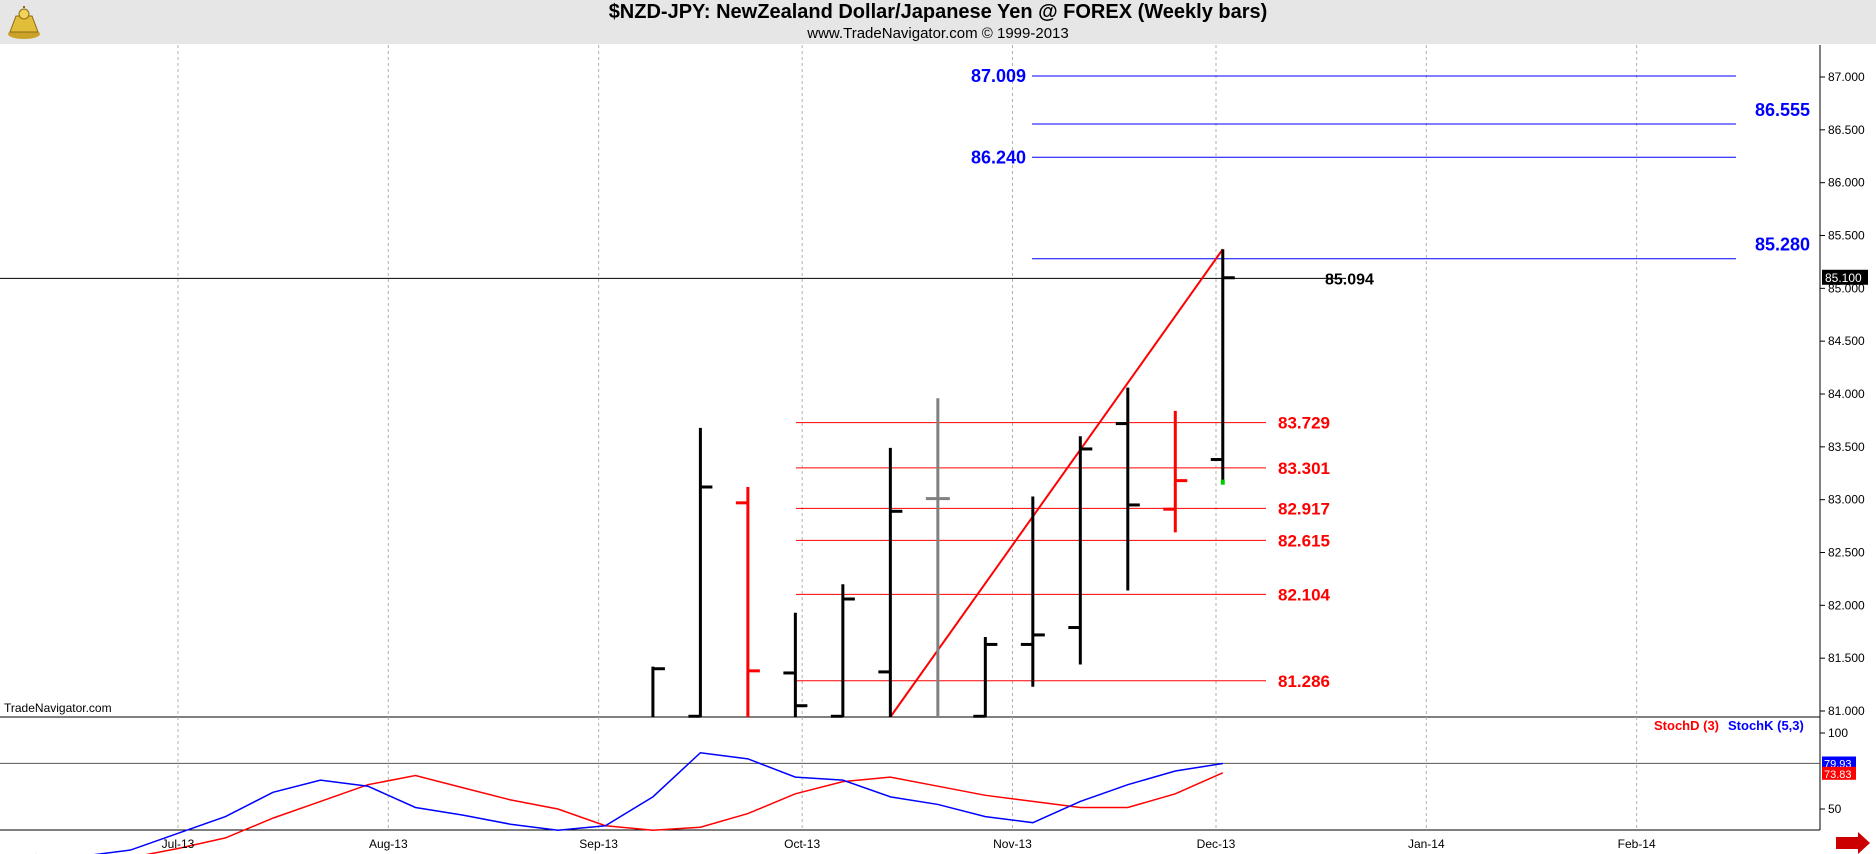 The image size is (1876, 854). Describe the element at coordinates (802, 844) in the screenshot. I see `x-tick-label: Oct-13` at that location.